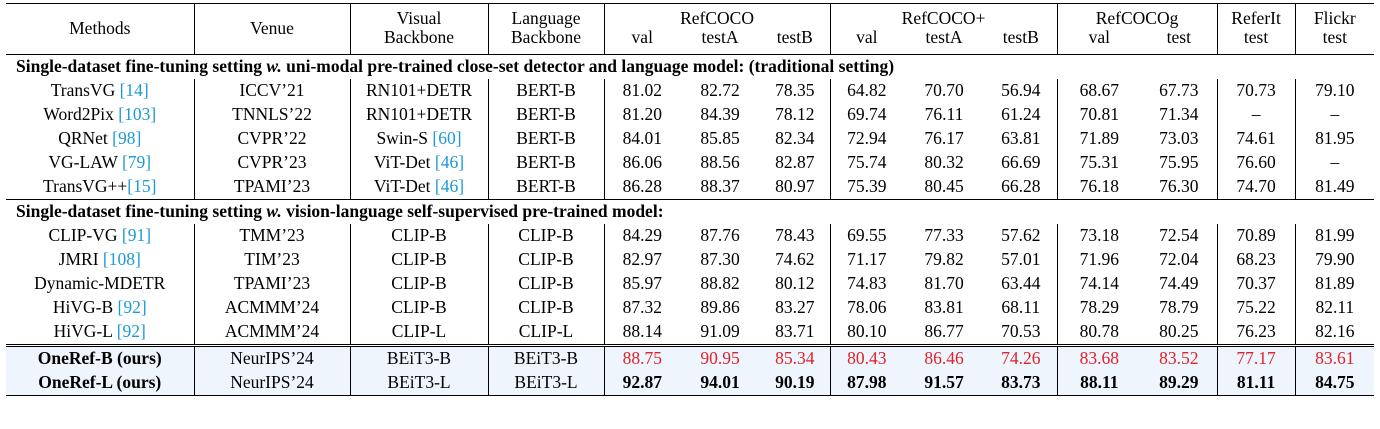  I want to click on value-cell: 83.81, so click(944, 307).